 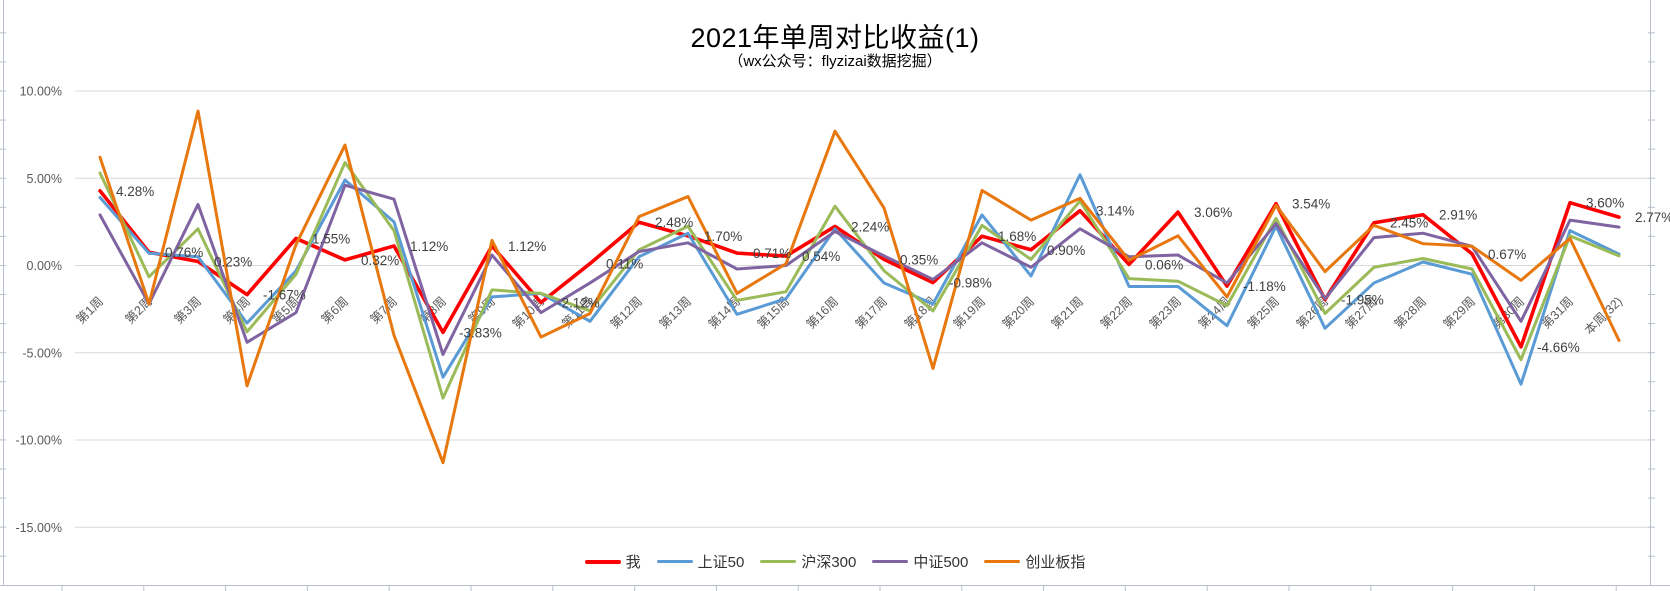 I want to click on x-axis-label: 第23周, so click(x=1165, y=312).